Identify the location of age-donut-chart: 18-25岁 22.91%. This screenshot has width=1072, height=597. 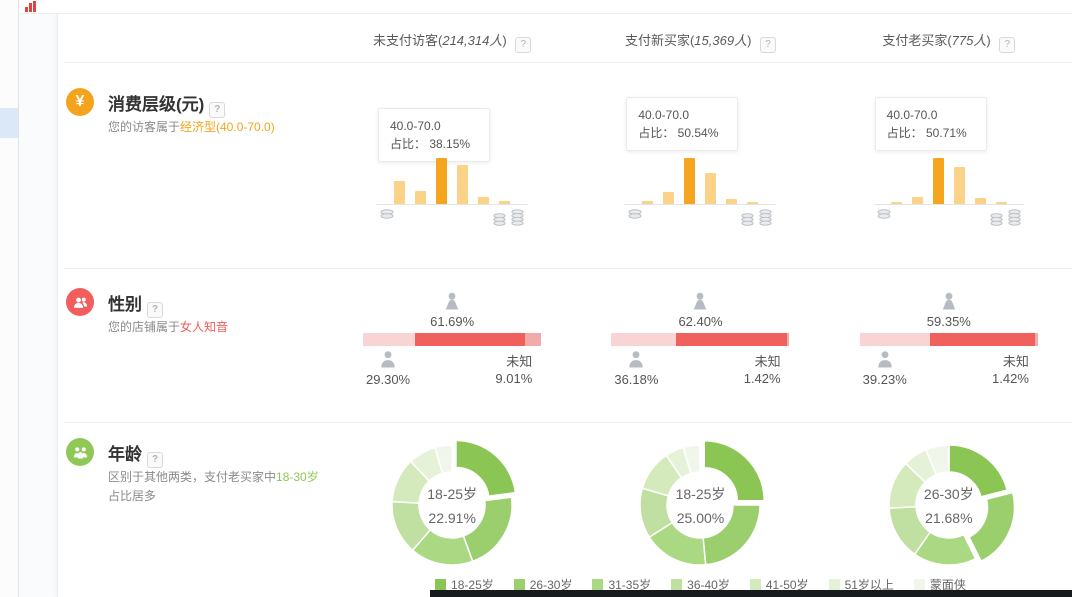
(452, 505).